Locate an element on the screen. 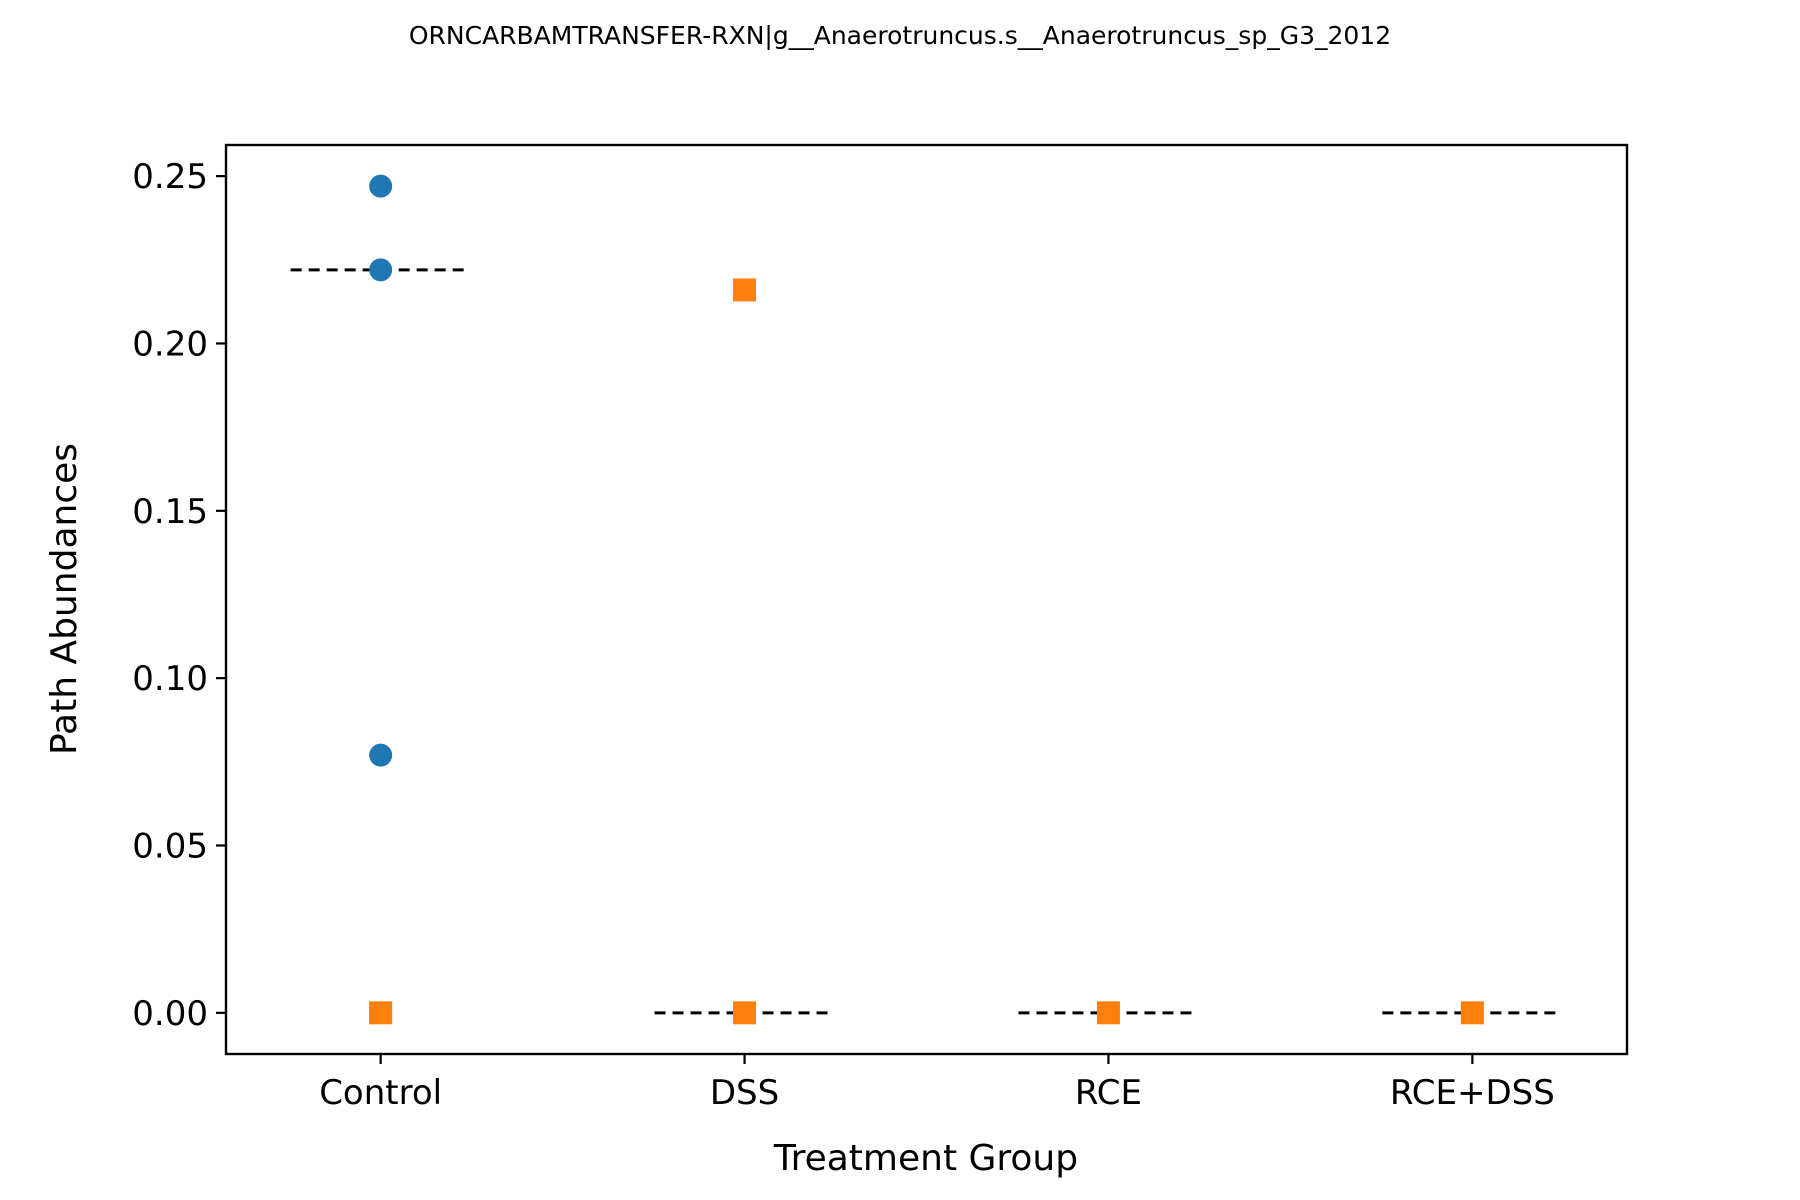 This screenshot has height=1200, width=1800. y-tick-label: 0.00 is located at coordinates (170, 1014).